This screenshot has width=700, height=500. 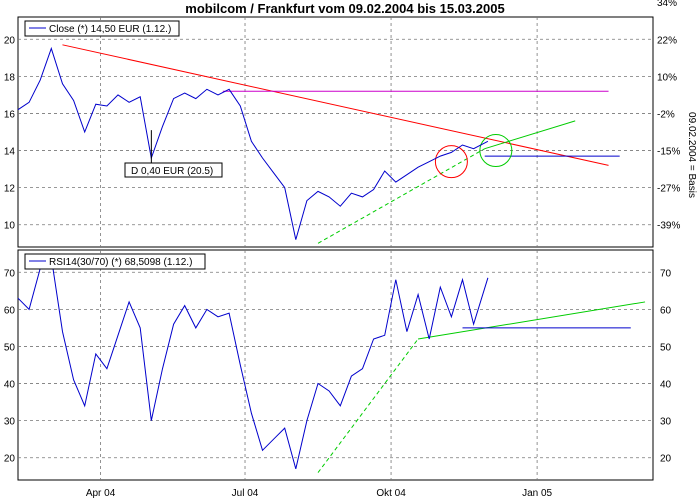 I want to click on dividend-annotation-label: D 0,40 EUR (20.5), so click(x=172, y=171).